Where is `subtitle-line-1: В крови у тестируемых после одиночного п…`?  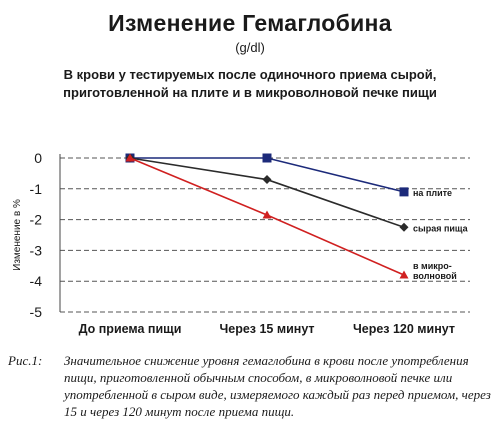 subtitle-line-1: В крови у тестируемых после одиночного п… is located at coordinates (250, 74).